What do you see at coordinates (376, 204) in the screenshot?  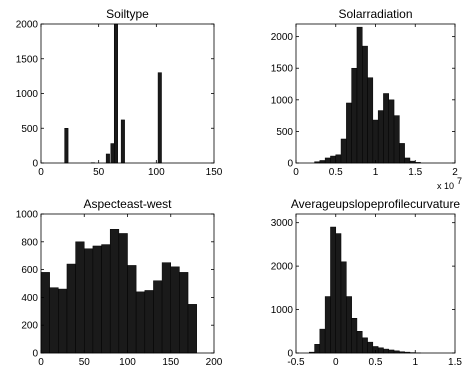 I see `chart-4-title: Averageupslopeprofilecurvature` at bounding box center [376, 204].